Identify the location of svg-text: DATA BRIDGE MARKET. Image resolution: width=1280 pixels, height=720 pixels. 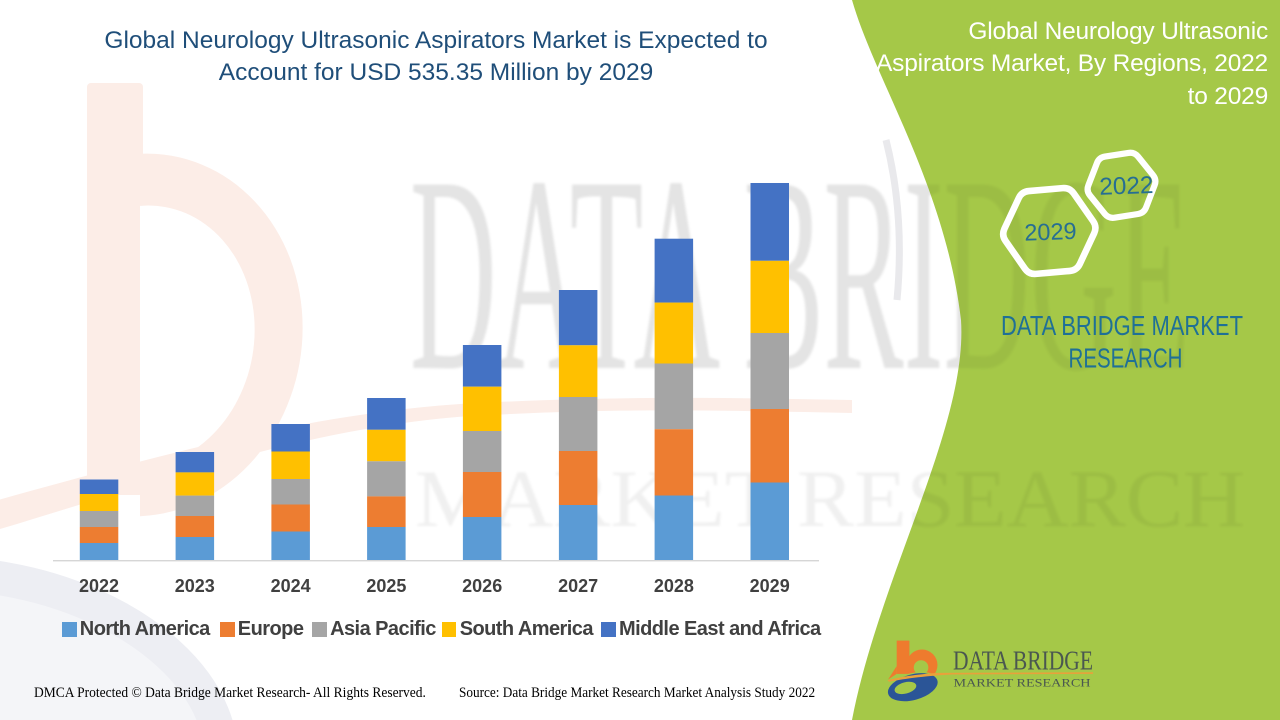
(1122, 325).